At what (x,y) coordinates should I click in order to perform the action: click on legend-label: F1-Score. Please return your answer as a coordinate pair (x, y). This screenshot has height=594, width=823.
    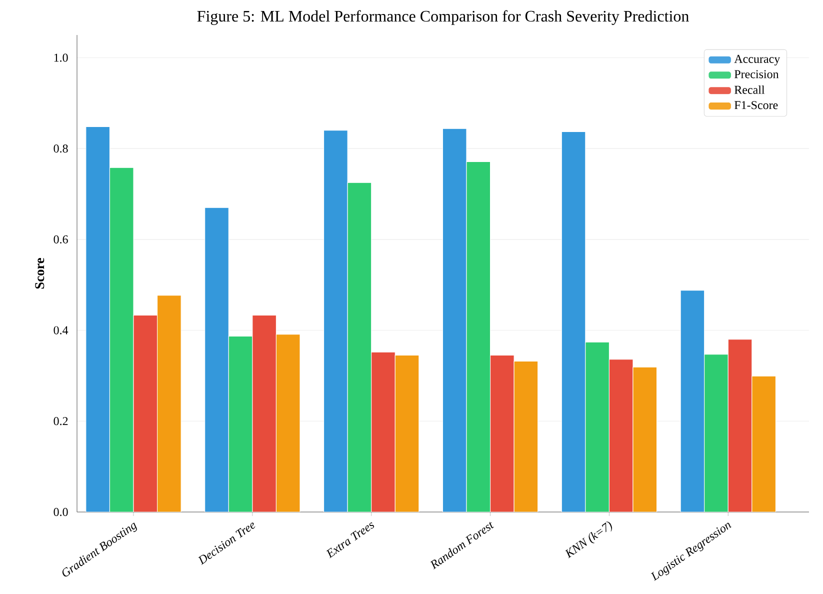
    Looking at the image, I should click on (756, 105).